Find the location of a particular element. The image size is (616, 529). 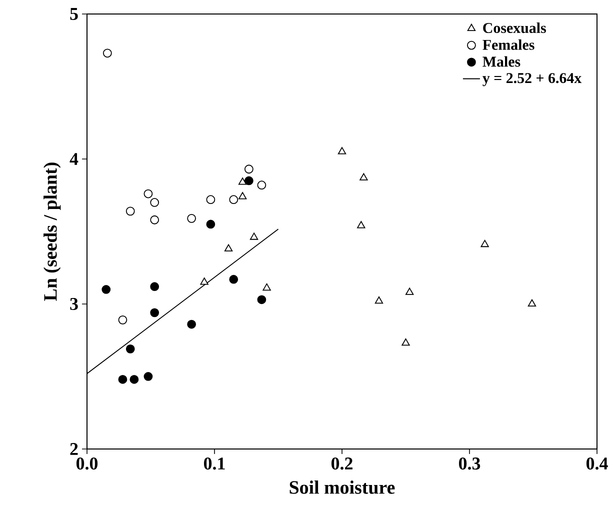

x-tick-label: 0.1 is located at coordinates (214, 464).